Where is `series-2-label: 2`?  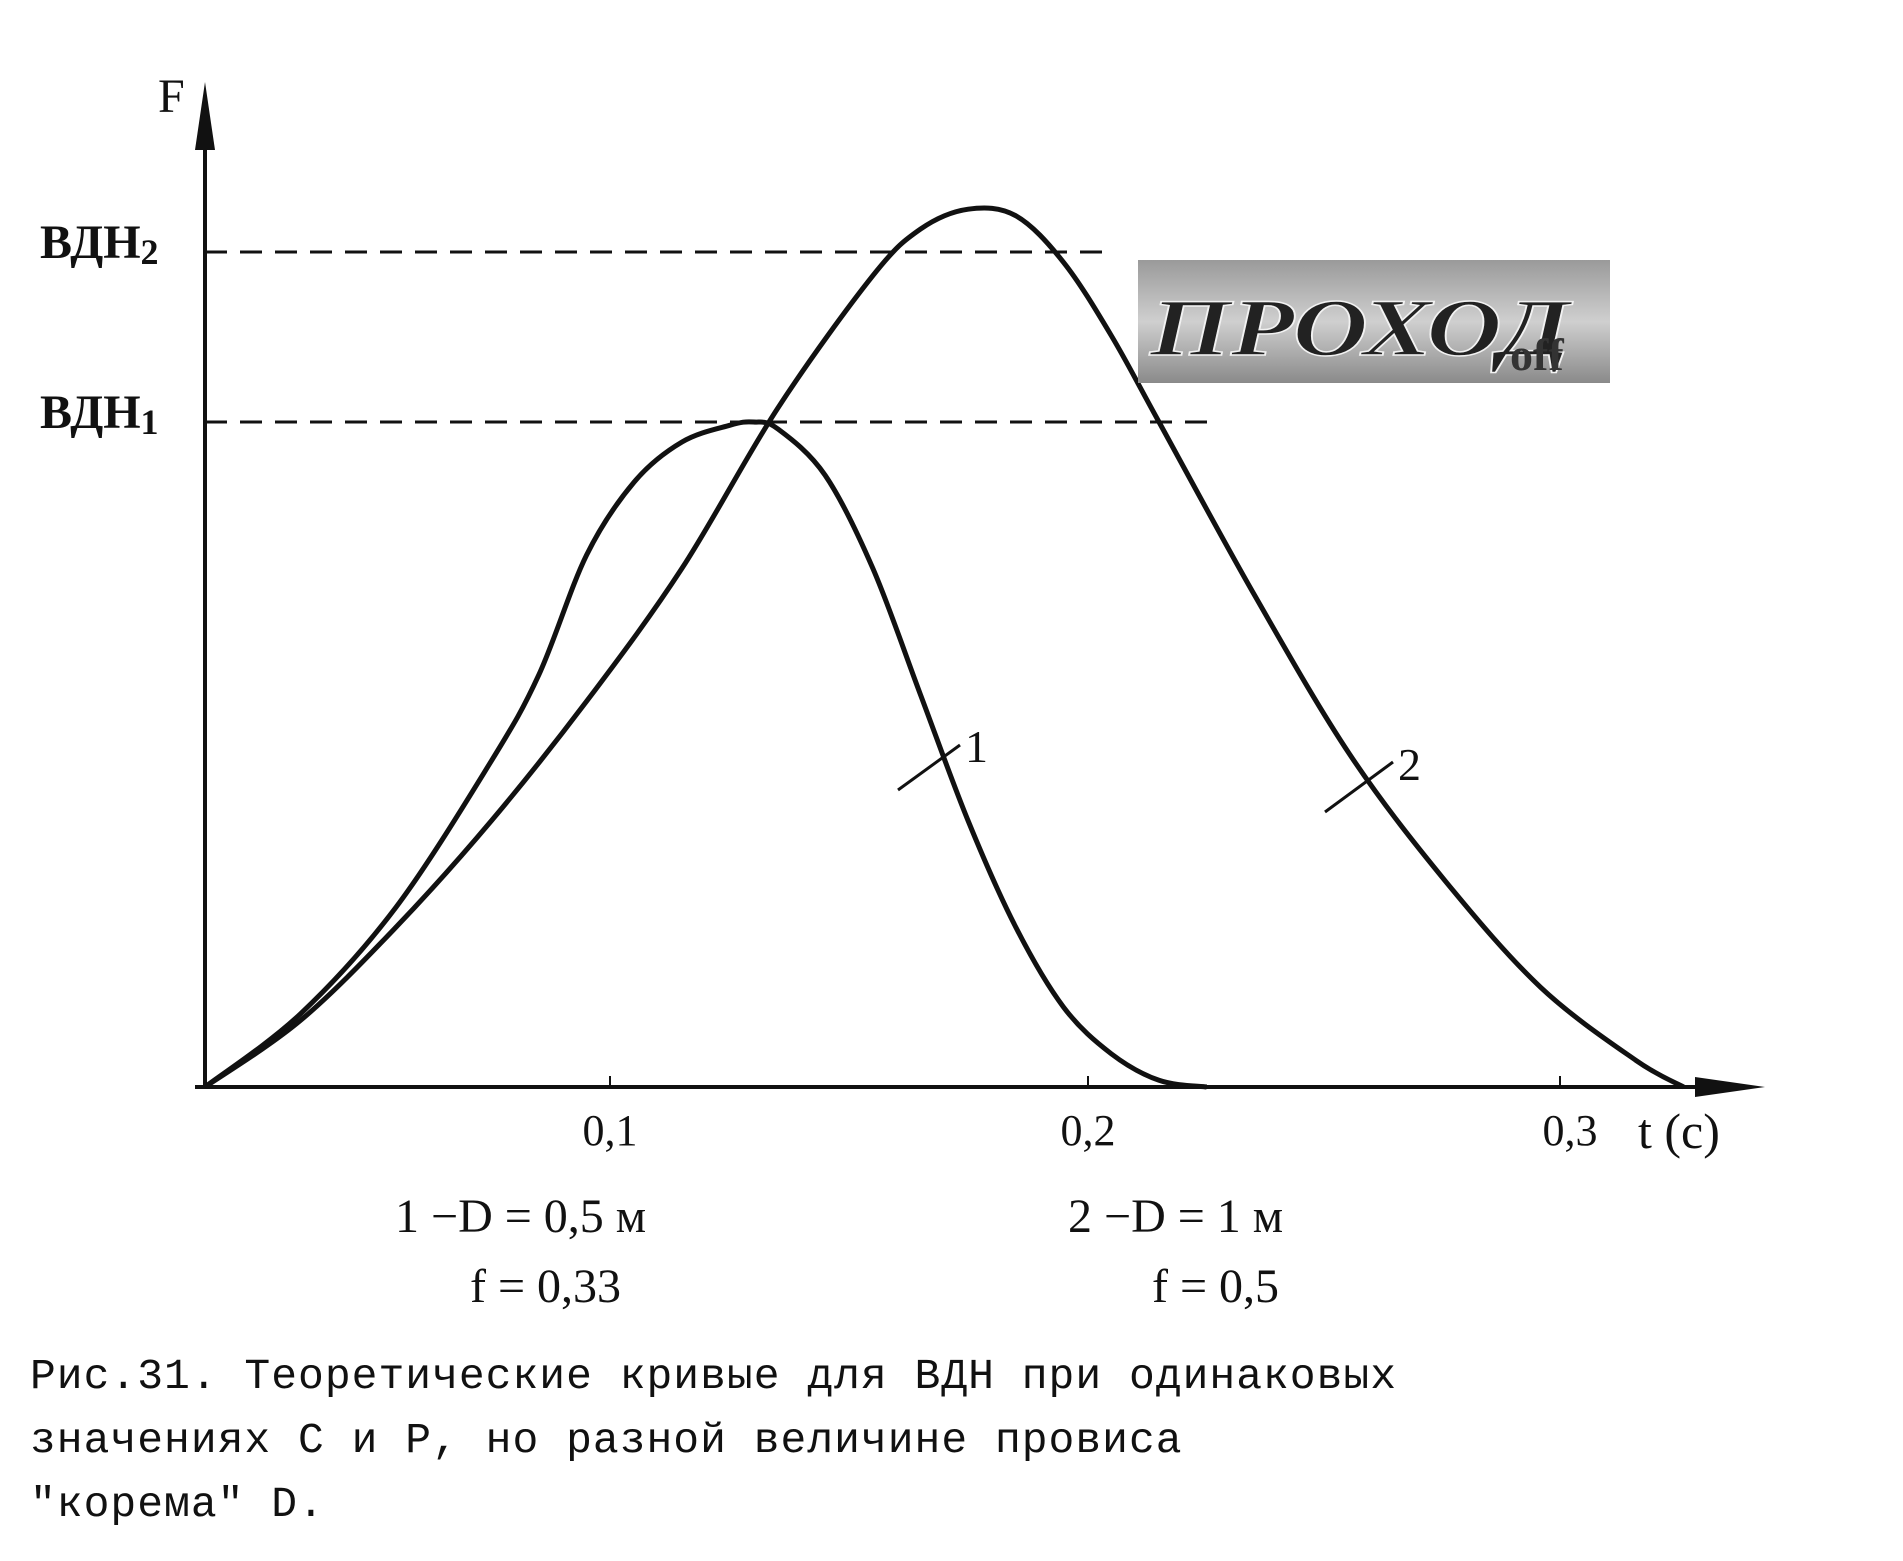
series-2-label: 2 is located at coordinates (1409, 764).